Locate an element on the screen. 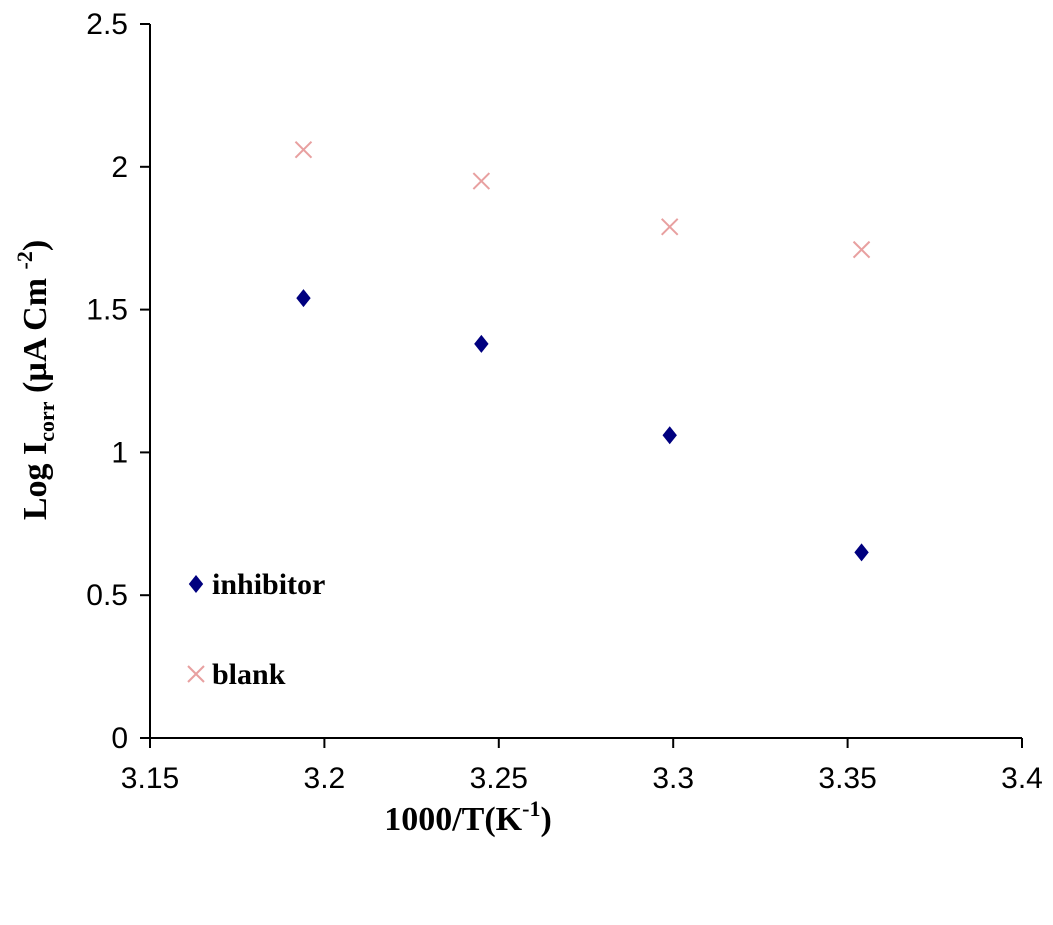 This screenshot has width=1053, height=925. x-axis-ticks: 3.15 3.2 3.25 3.3 3.35 3.4 is located at coordinates (582, 766).